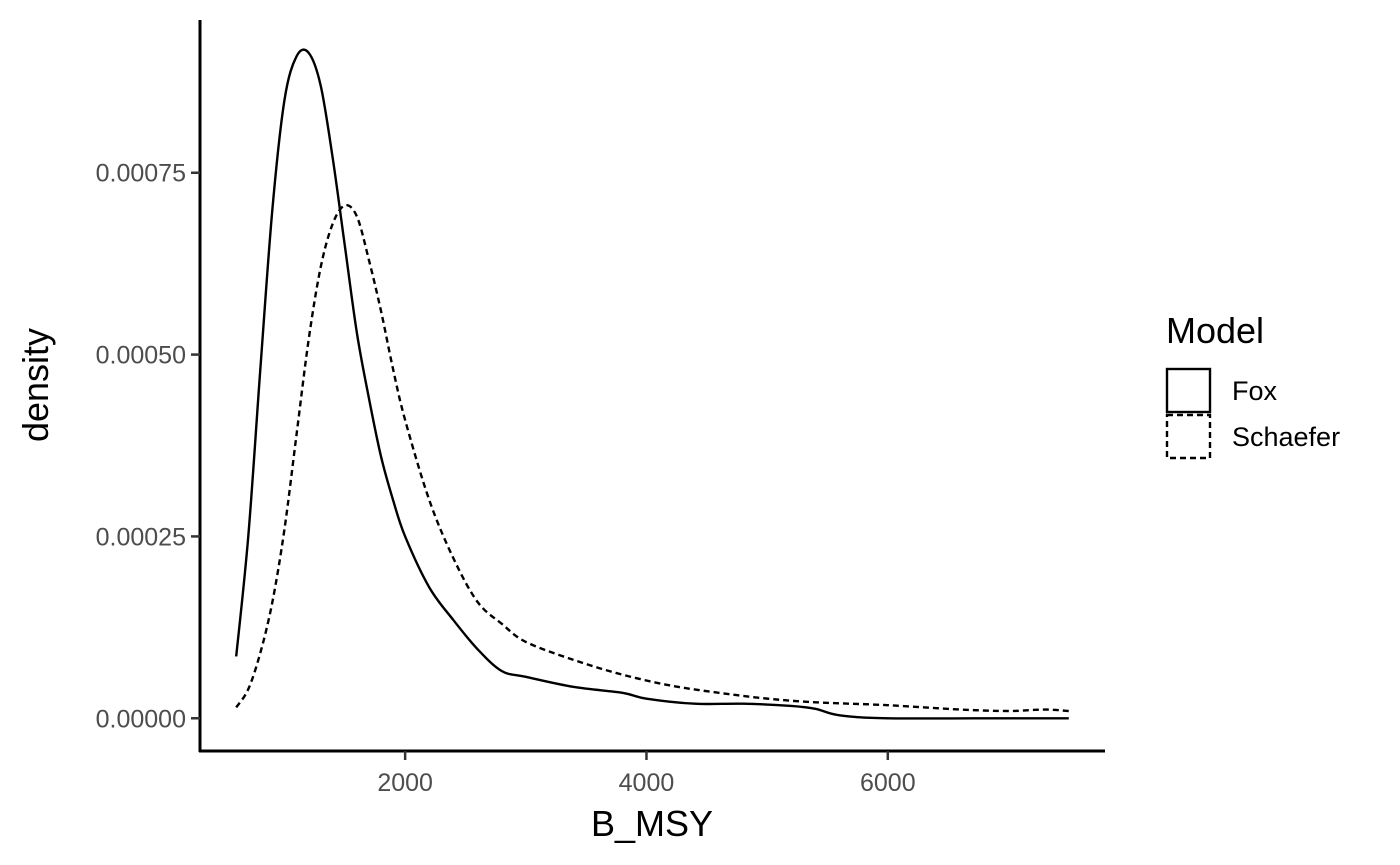 The image size is (1400, 865). I want to click on x-ticks: 2000 4000 6000, so click(646, 774).